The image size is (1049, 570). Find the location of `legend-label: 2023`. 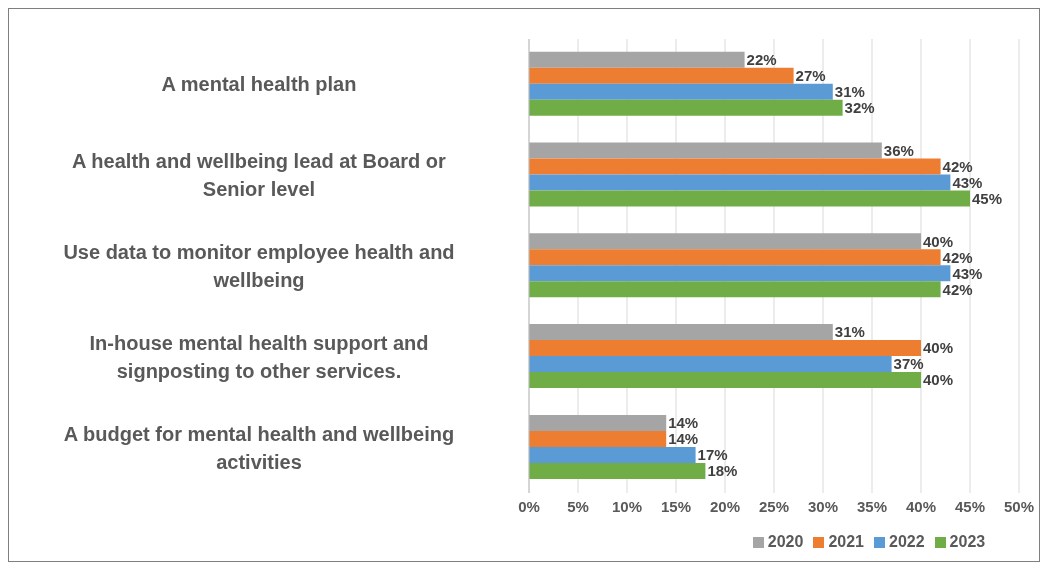

legend-label: 2023 is located at coordinates (967, 541).